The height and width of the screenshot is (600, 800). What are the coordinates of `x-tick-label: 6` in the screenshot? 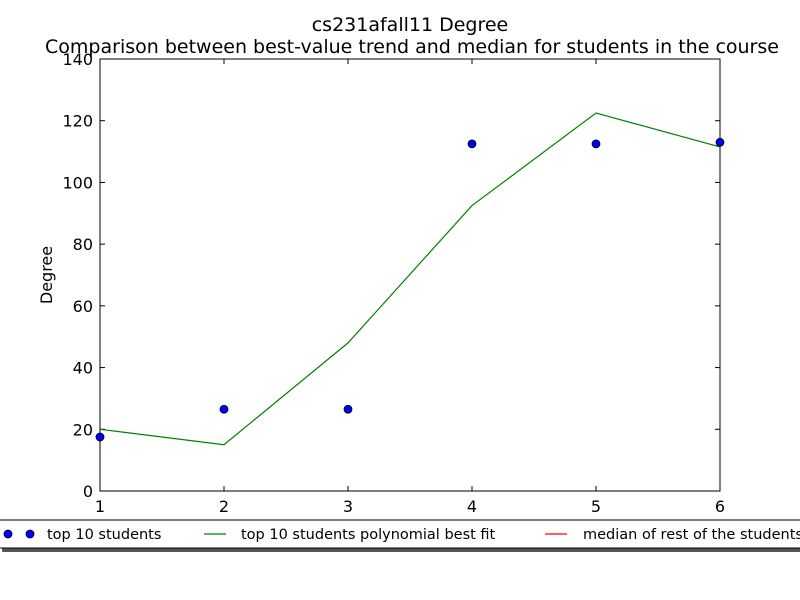 It's located at (720, 506).